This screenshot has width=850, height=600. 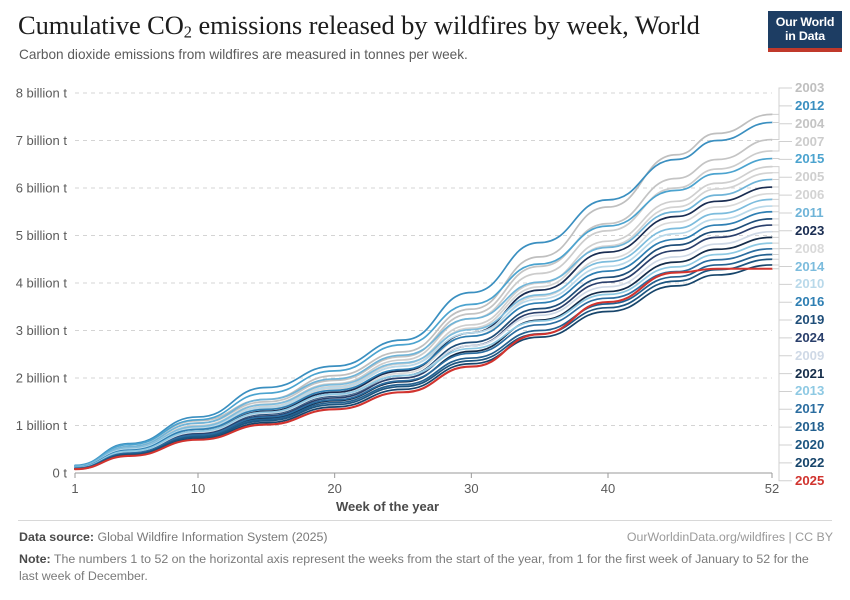 What do you see at coordinates (810, 462) in the screenshot?
I see `legend-item-2022: 2022` at bounding box center [810, 462].